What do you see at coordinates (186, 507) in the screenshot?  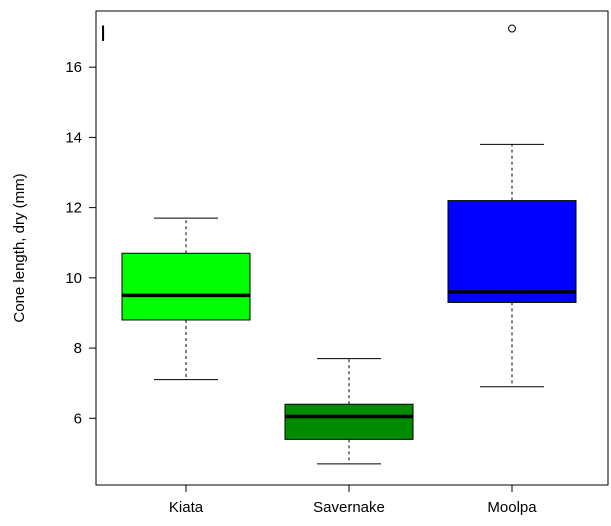 I see `x-tick-label: Kiata` at bounding box center [186, 507].